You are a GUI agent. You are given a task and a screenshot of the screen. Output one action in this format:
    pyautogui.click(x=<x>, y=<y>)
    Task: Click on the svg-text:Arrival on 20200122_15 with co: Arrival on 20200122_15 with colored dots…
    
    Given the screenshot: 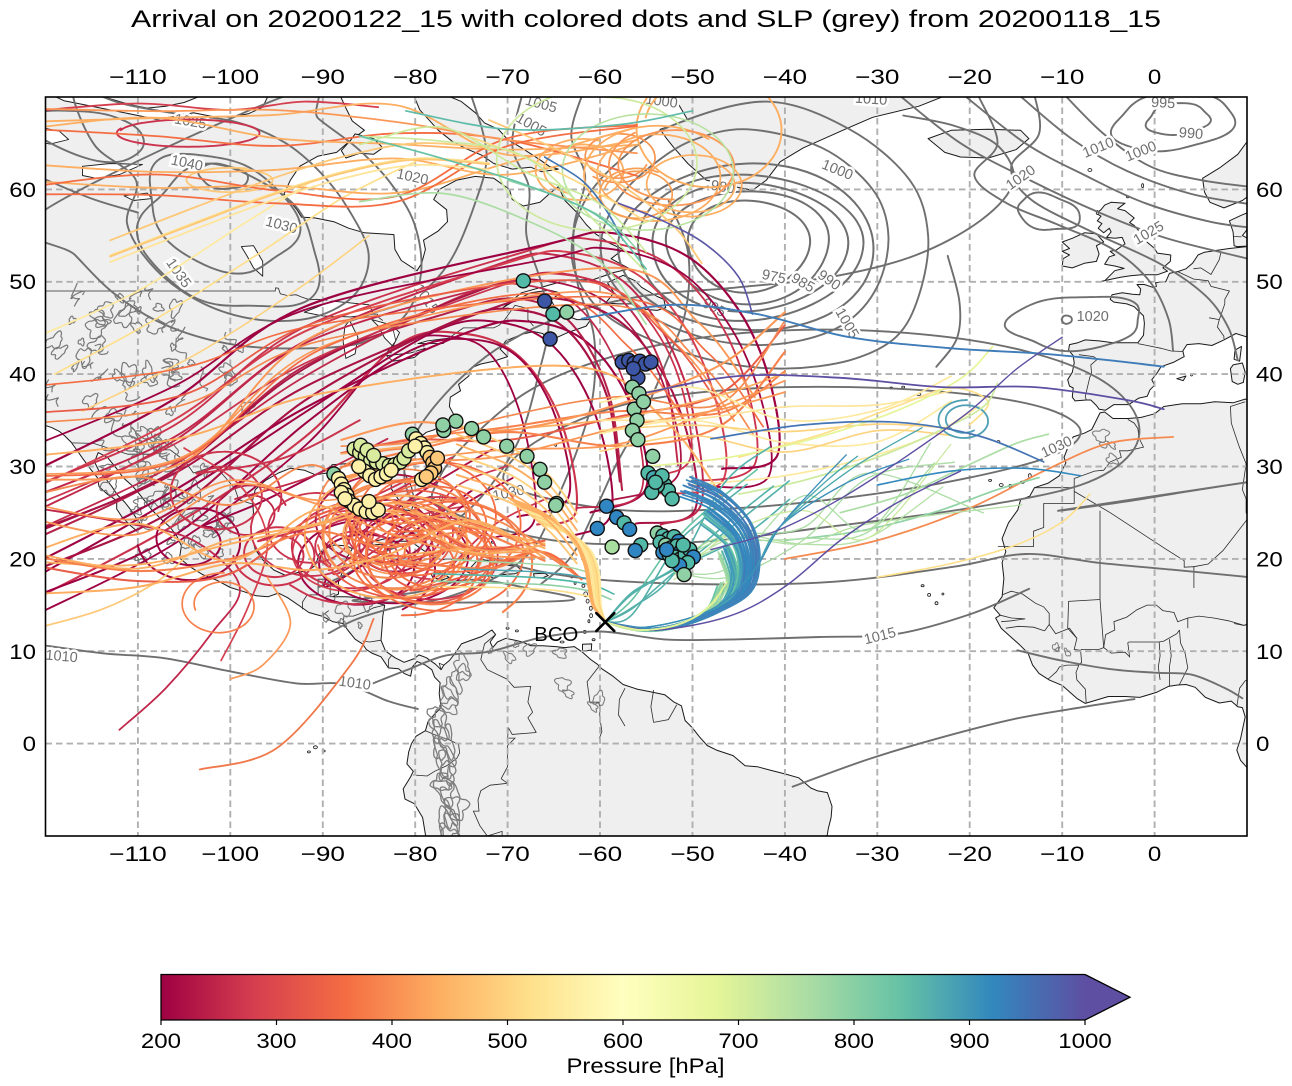 What is the action you would take?
    pyautogui.click(x=646, y=19)
    